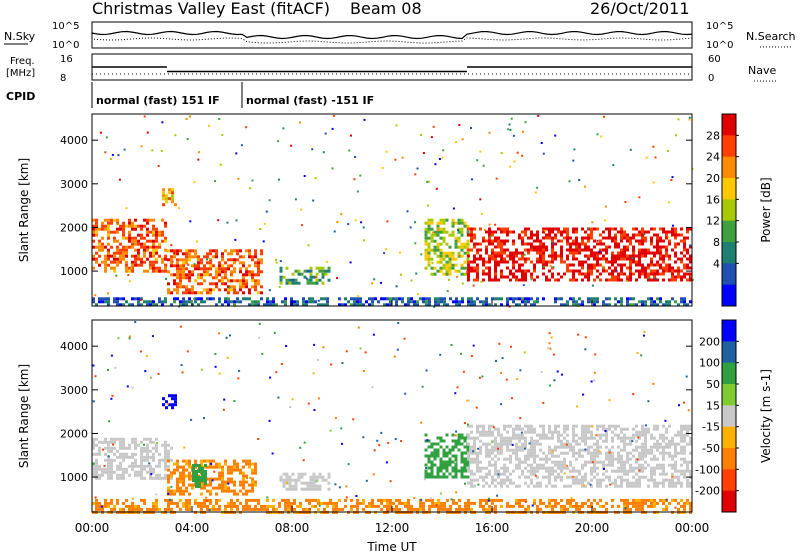  Describe the element at coordinates (192, 528) in the screenshot. I see `x-tick-label-1: 04:00` at that location.